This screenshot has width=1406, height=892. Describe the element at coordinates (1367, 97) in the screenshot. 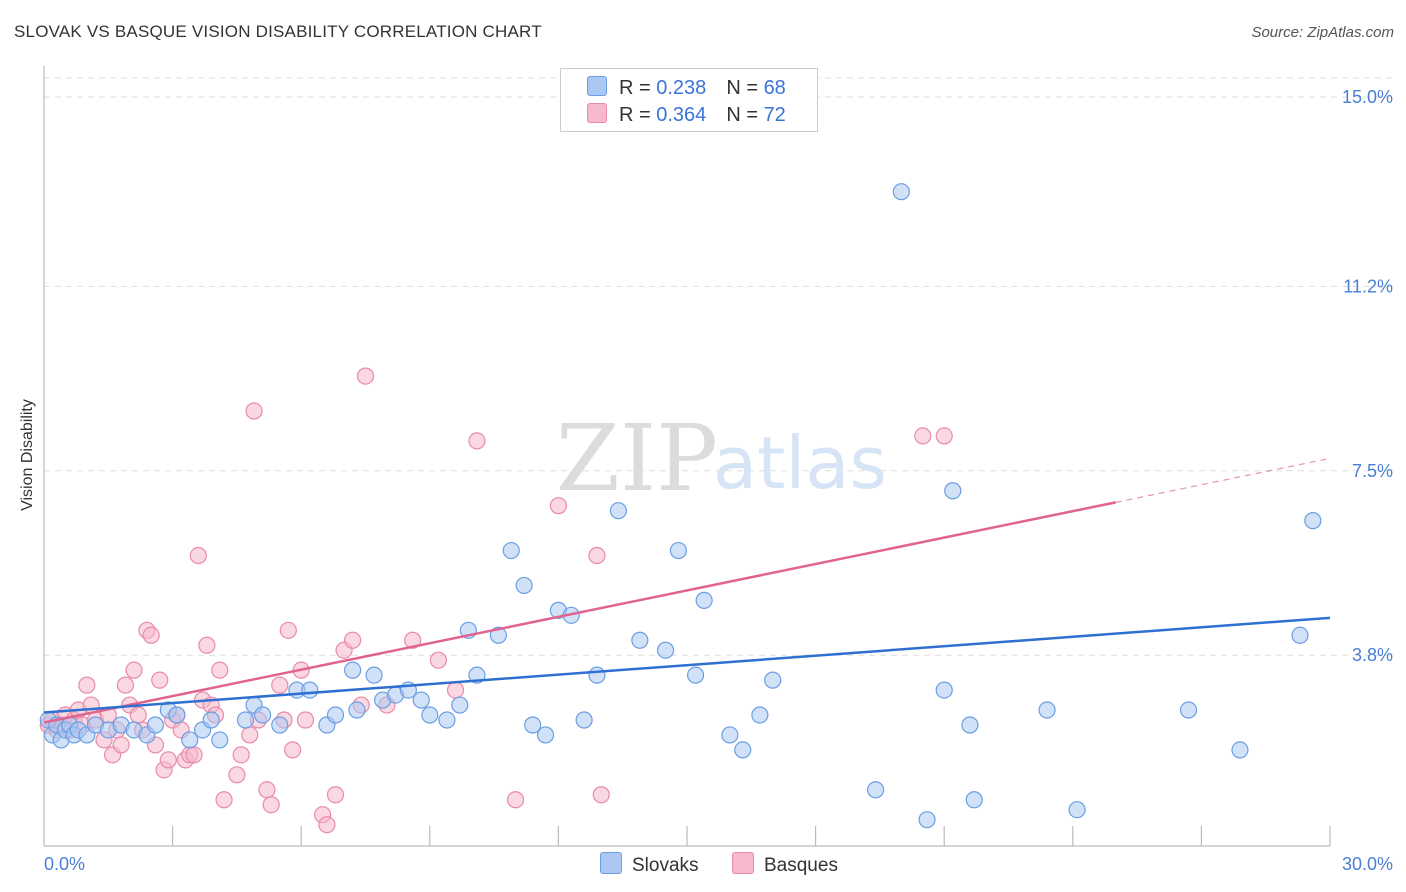

I see `y-tick-label: 15.0%` at that location.